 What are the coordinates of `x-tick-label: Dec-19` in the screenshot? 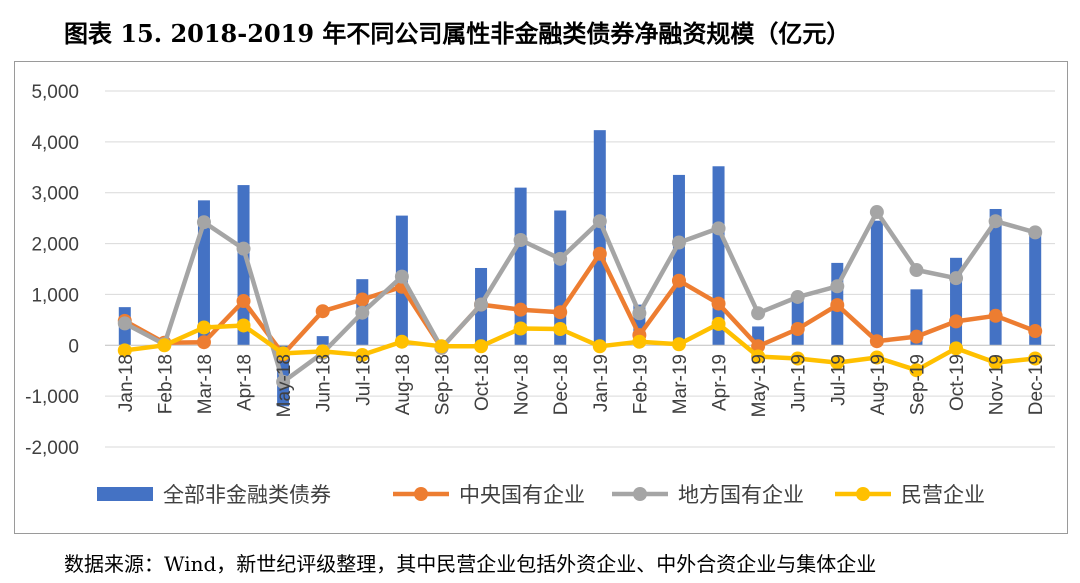 It's located at (1036, 384).